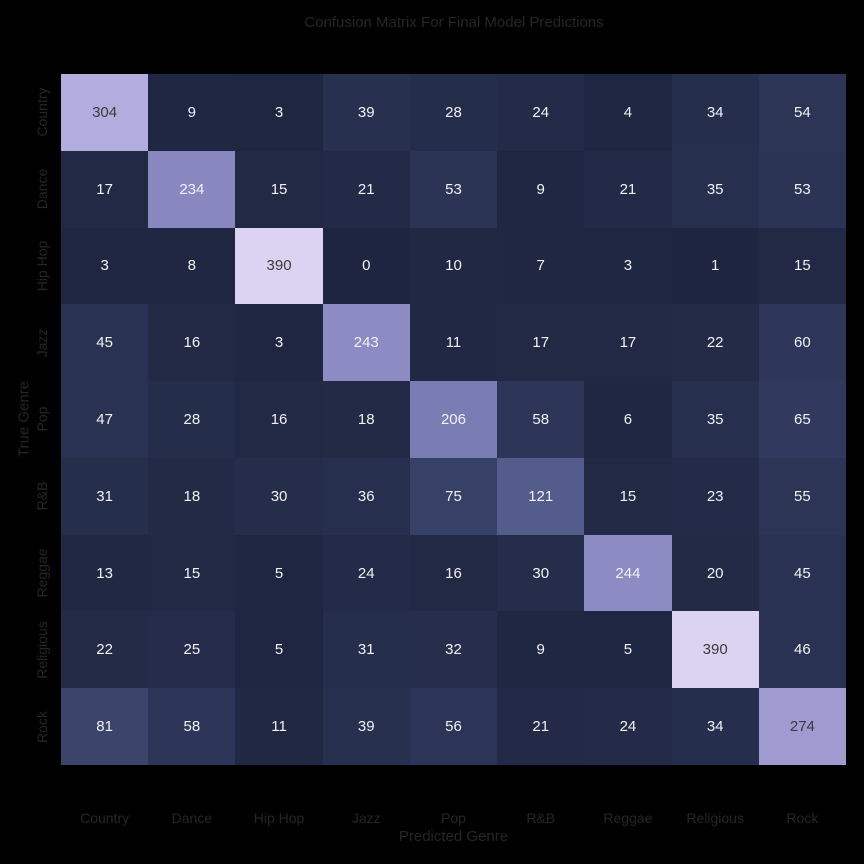  Describe the element at coordinates (628, 818) in the screenshot. I see `x-tick-label: Reggae` at that location.